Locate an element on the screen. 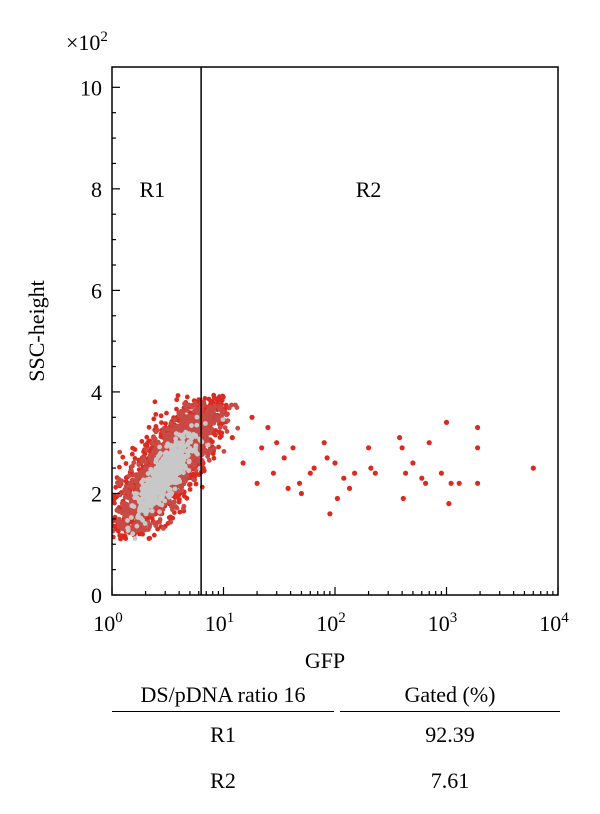  y-tick-label: 0 is located at coordinates (96, 595).